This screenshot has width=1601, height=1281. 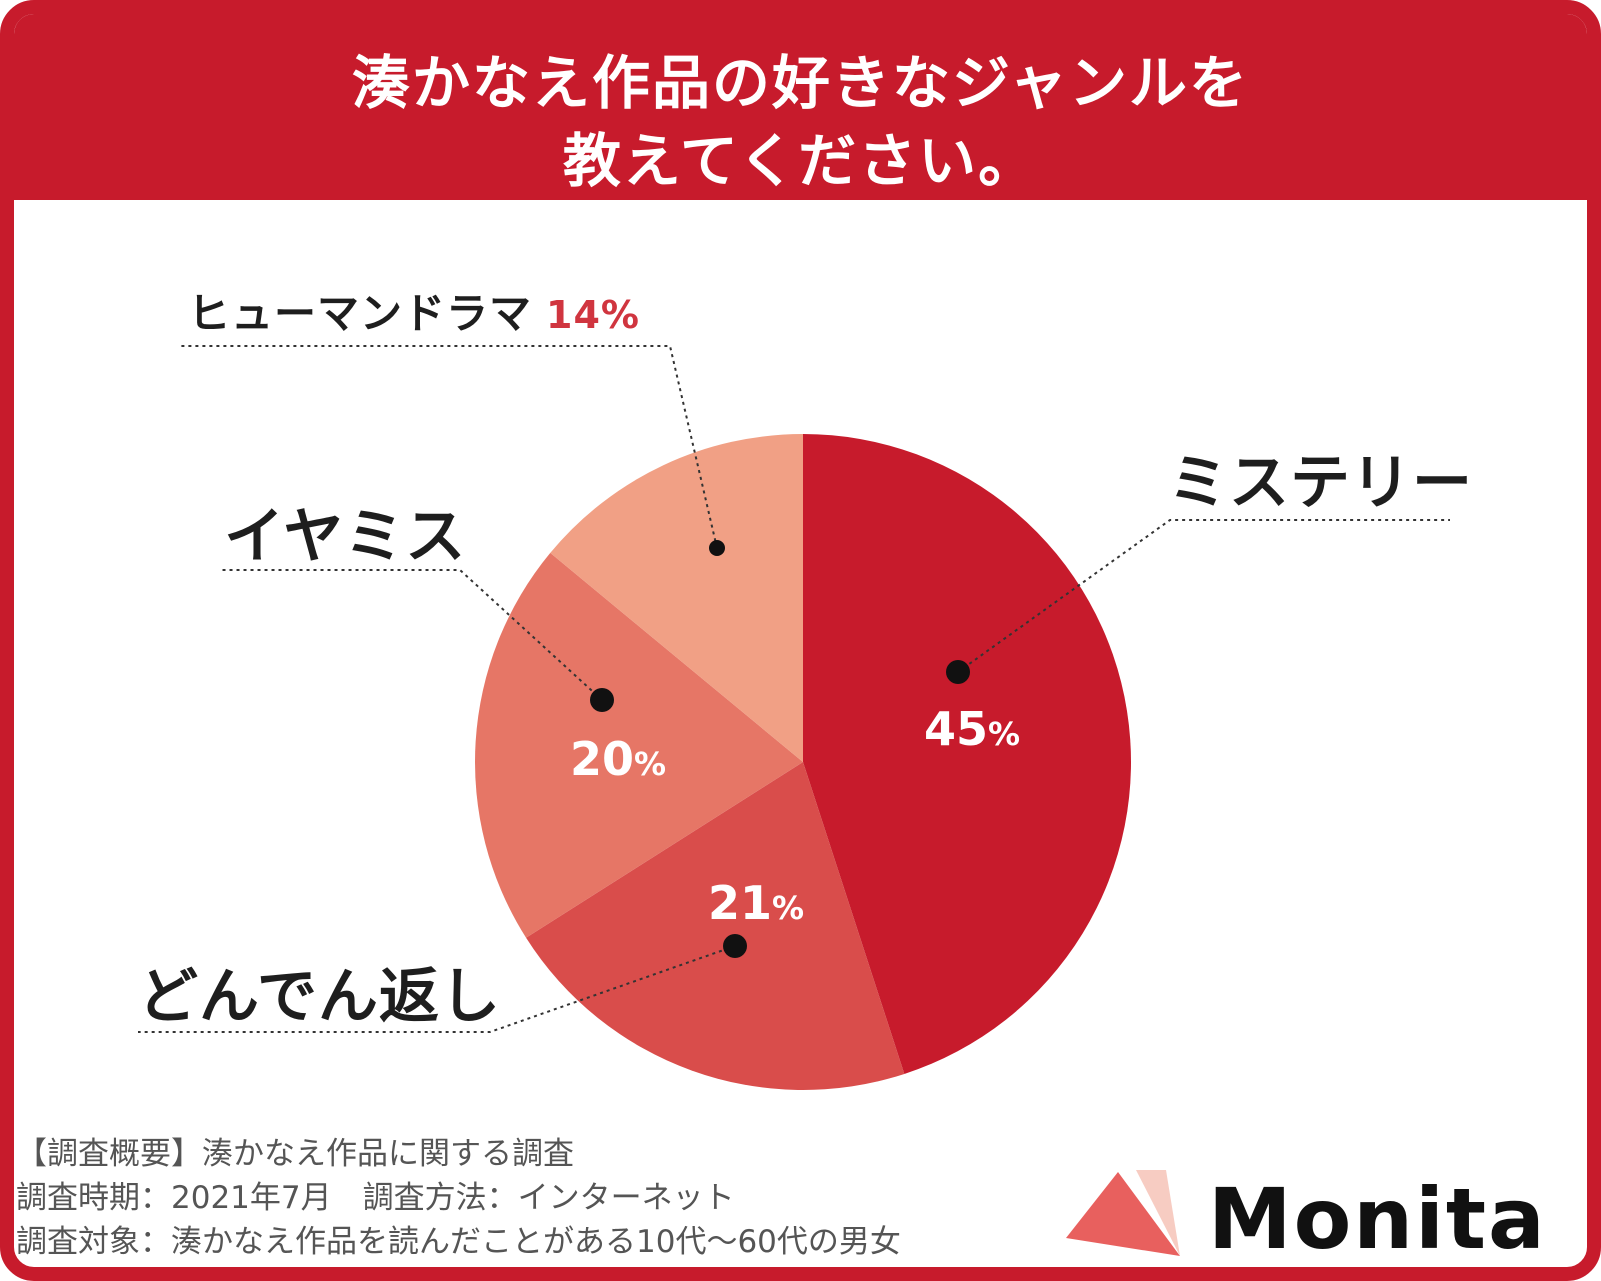 I want to click on leader-dot-donden, so click(x=735, y=946).